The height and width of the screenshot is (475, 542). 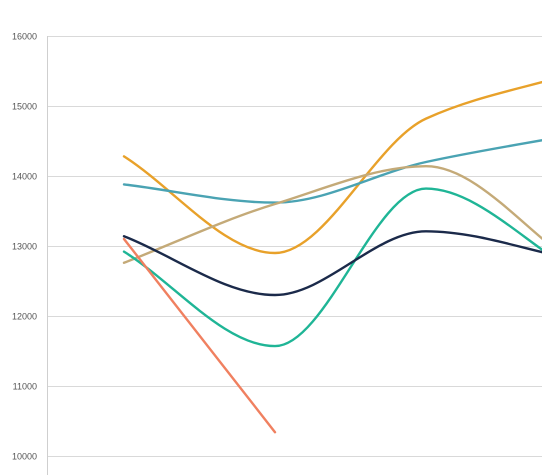 I want to click on y-tick-label: 13000, so click(x=24, y=247).